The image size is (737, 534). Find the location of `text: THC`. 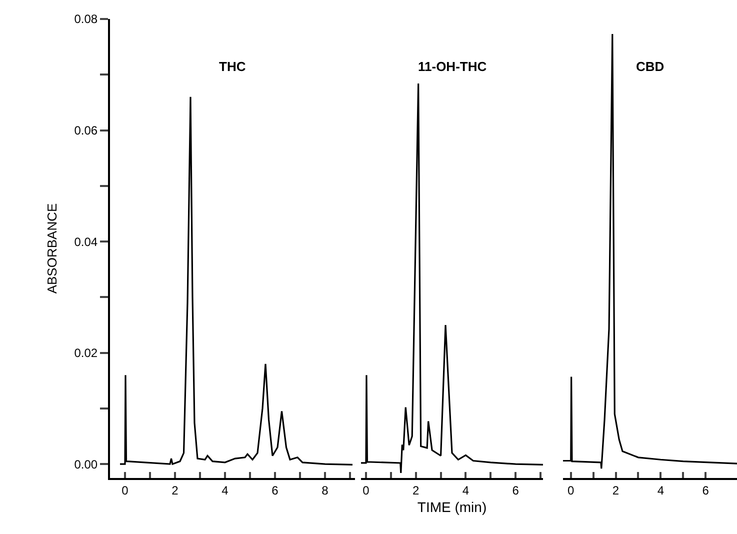

text: THC is located at coordinates (232, 66).